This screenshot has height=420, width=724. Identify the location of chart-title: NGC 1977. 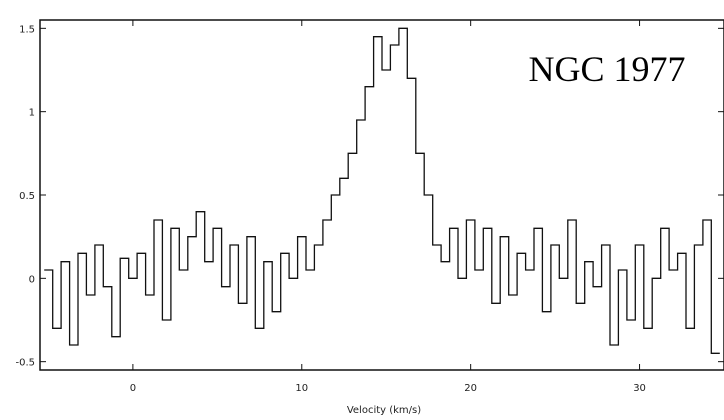
(606, 69).